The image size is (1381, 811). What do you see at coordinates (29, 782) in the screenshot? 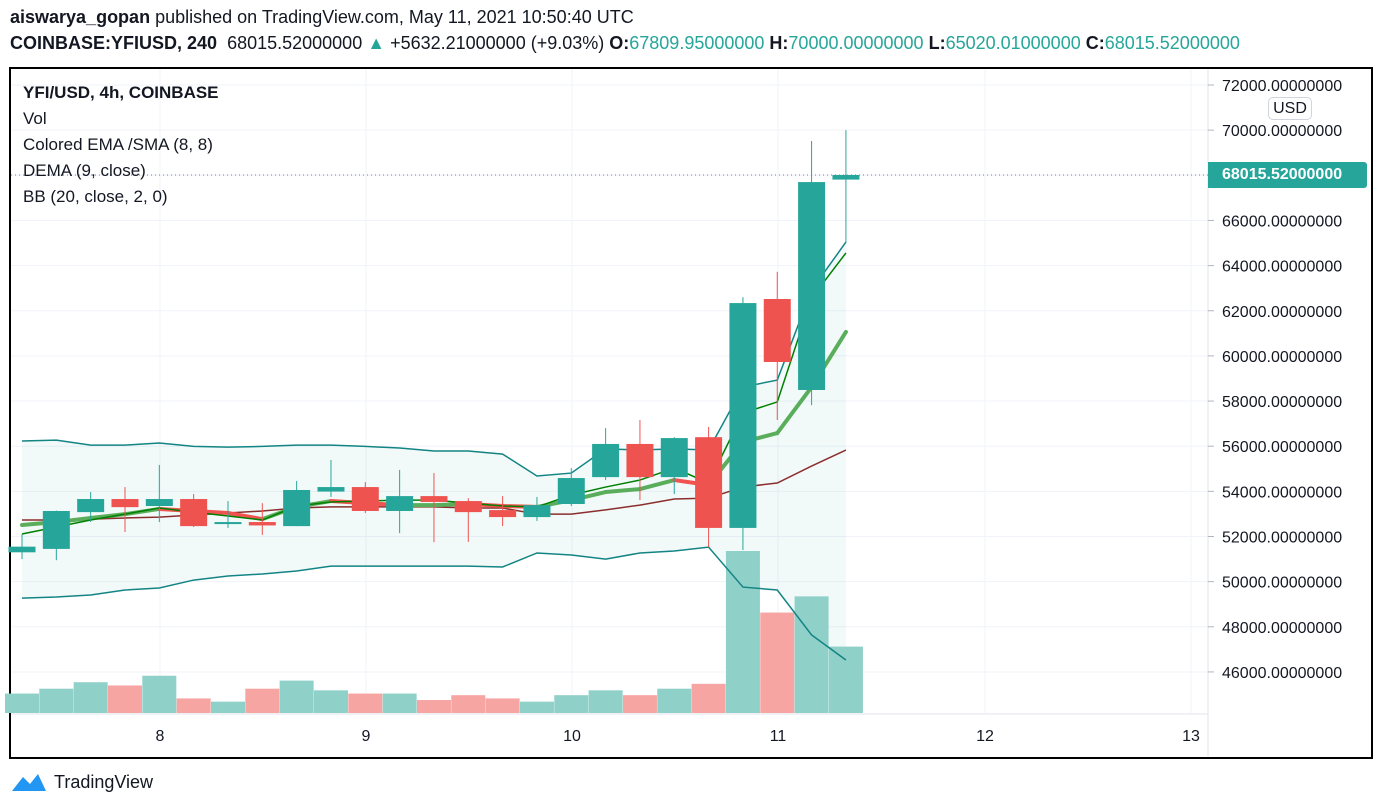
I see `tradingview-logo-icon` at bounding box center [29, 782].